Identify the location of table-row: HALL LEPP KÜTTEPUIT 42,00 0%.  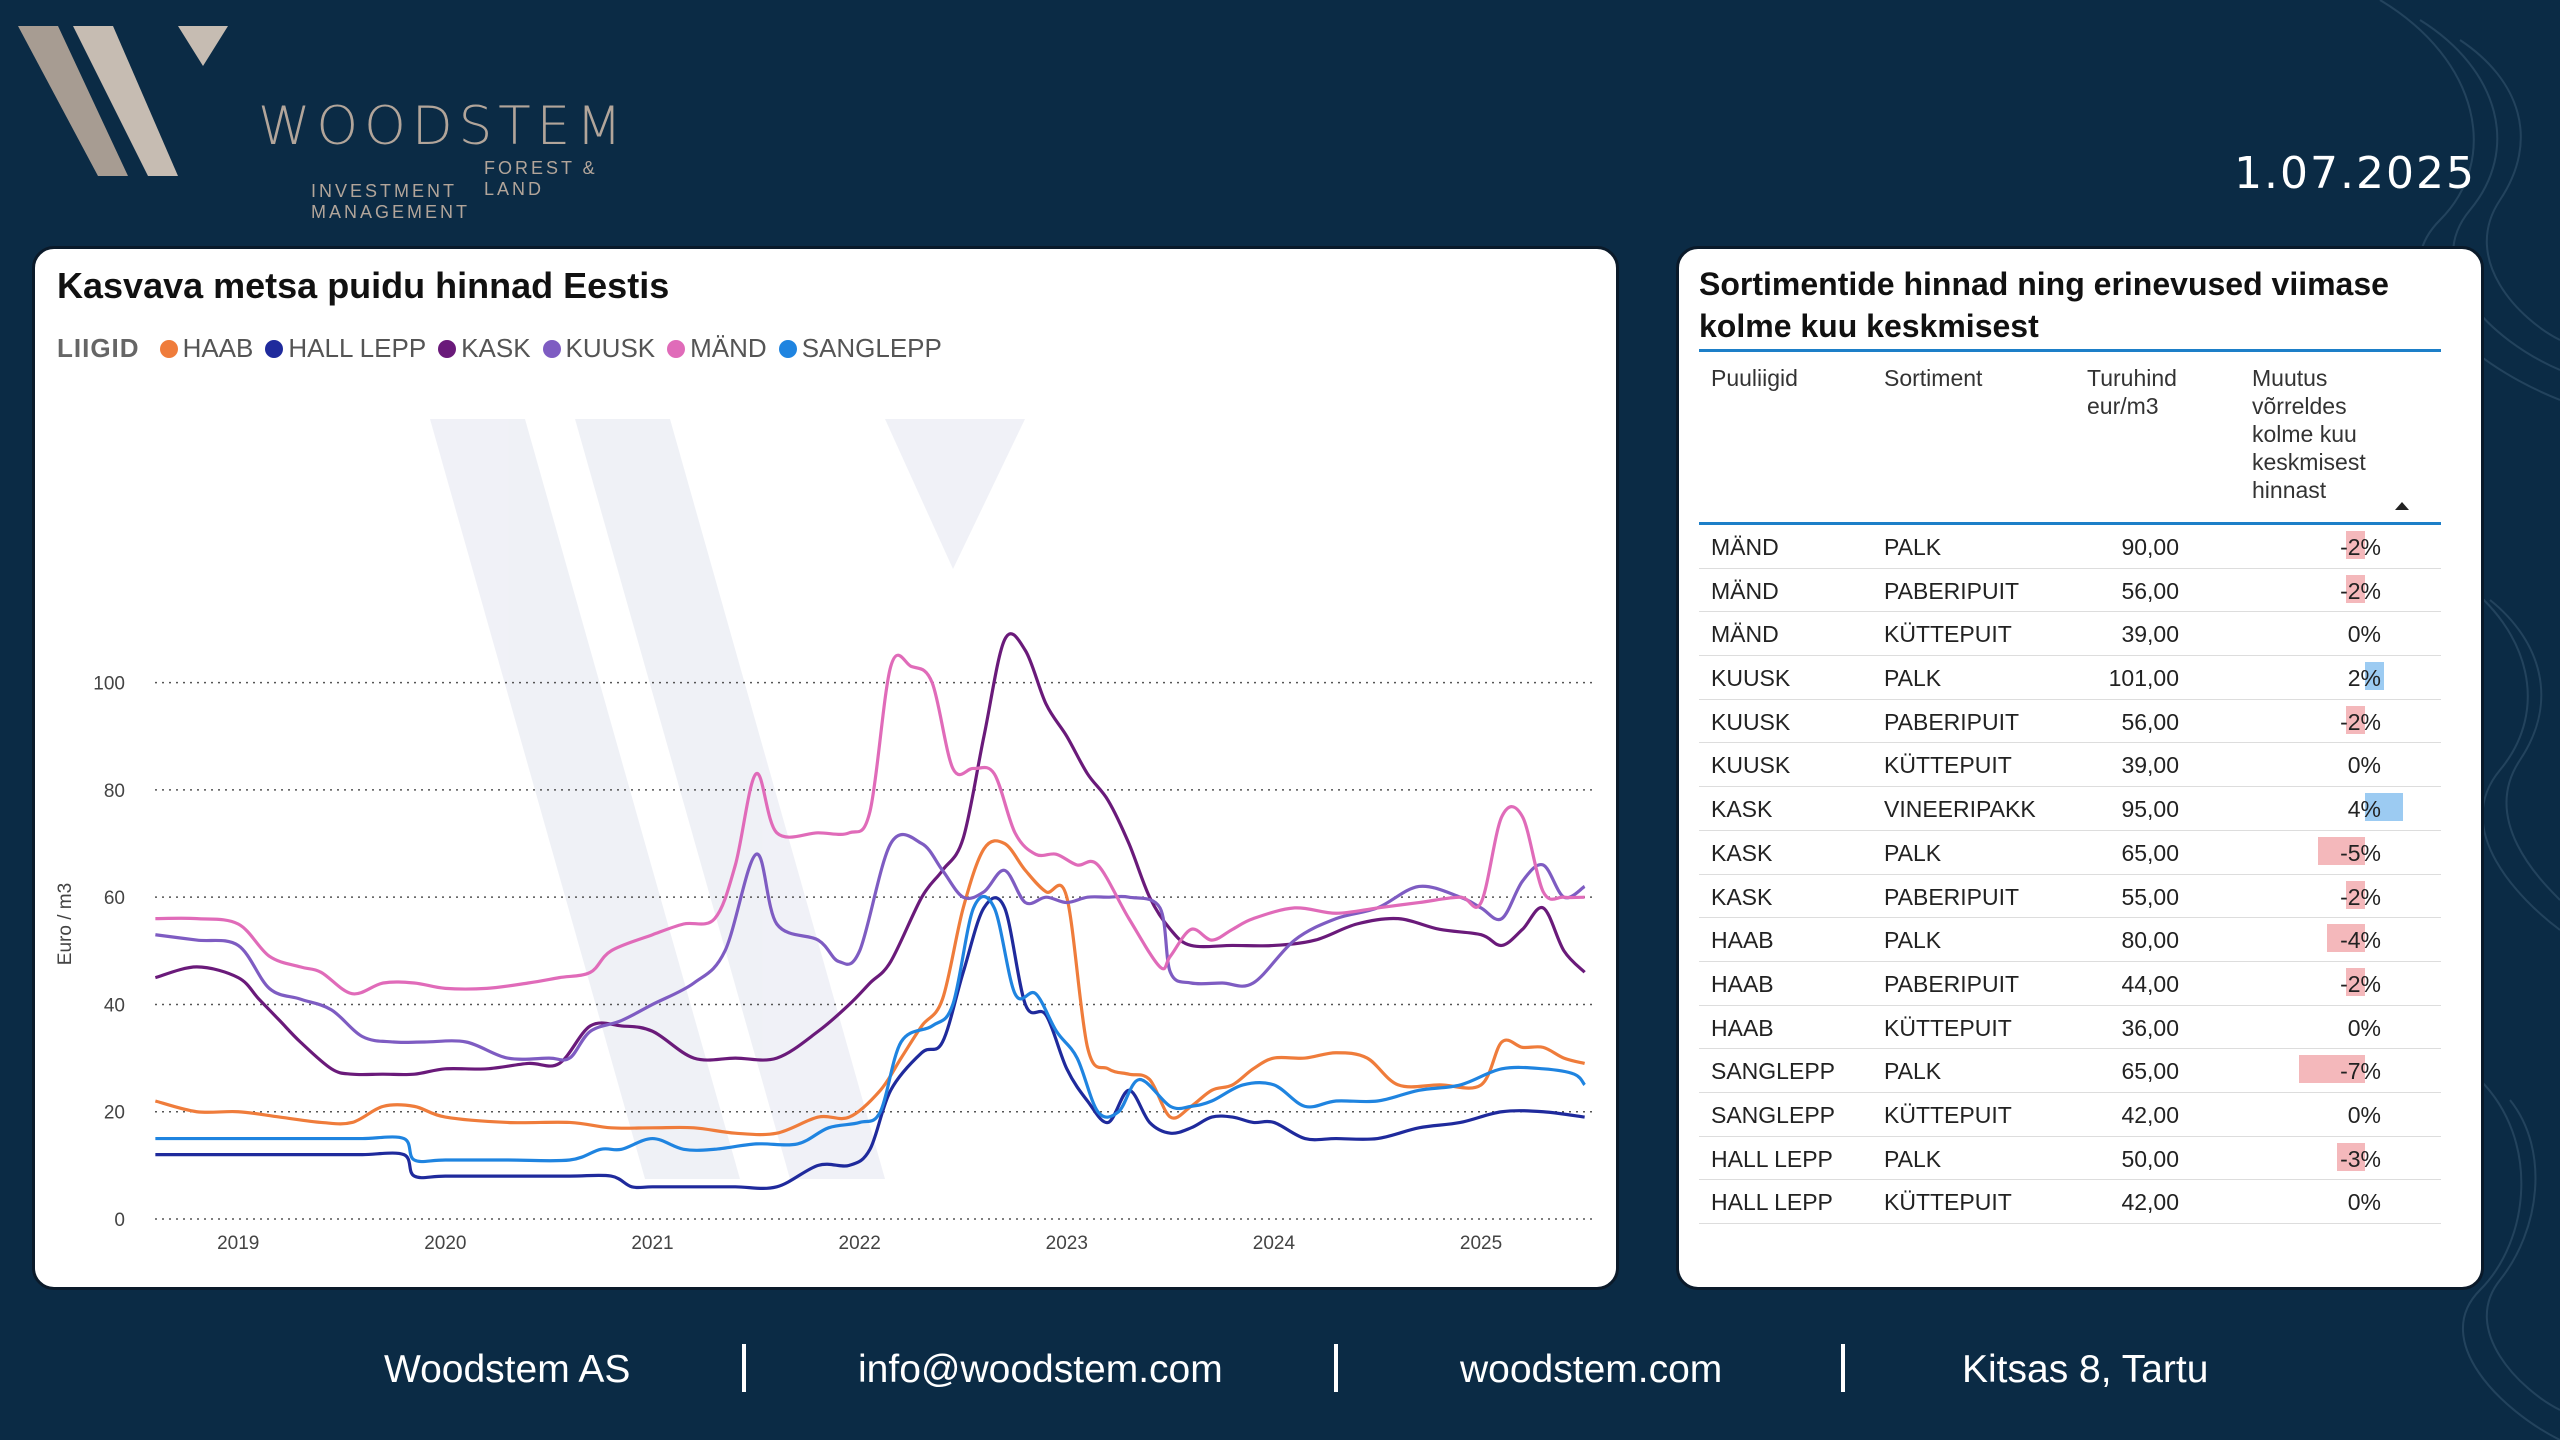
(2070, 1202).